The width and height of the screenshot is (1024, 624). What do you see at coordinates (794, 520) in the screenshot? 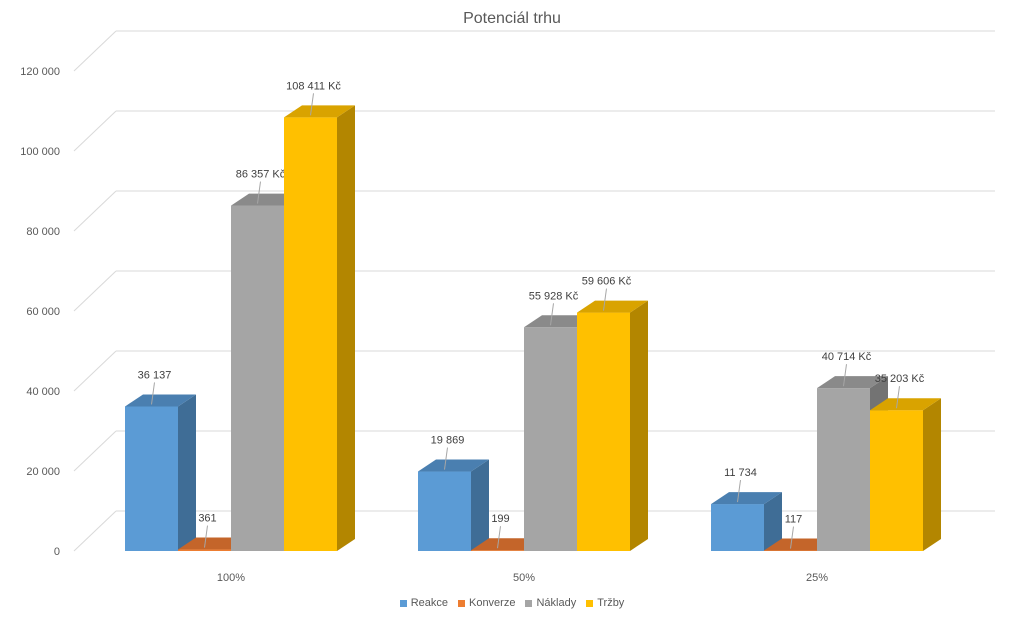
I see `data-label: 117` at bounding box center [794, 520].